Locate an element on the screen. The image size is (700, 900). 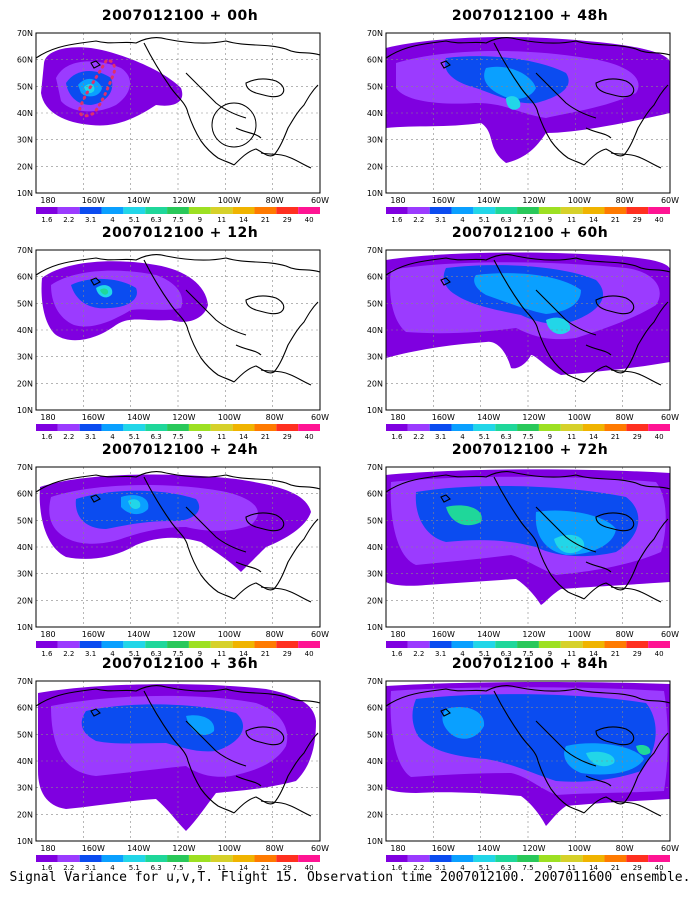
plot-frame is located at coordinates (528, 113).